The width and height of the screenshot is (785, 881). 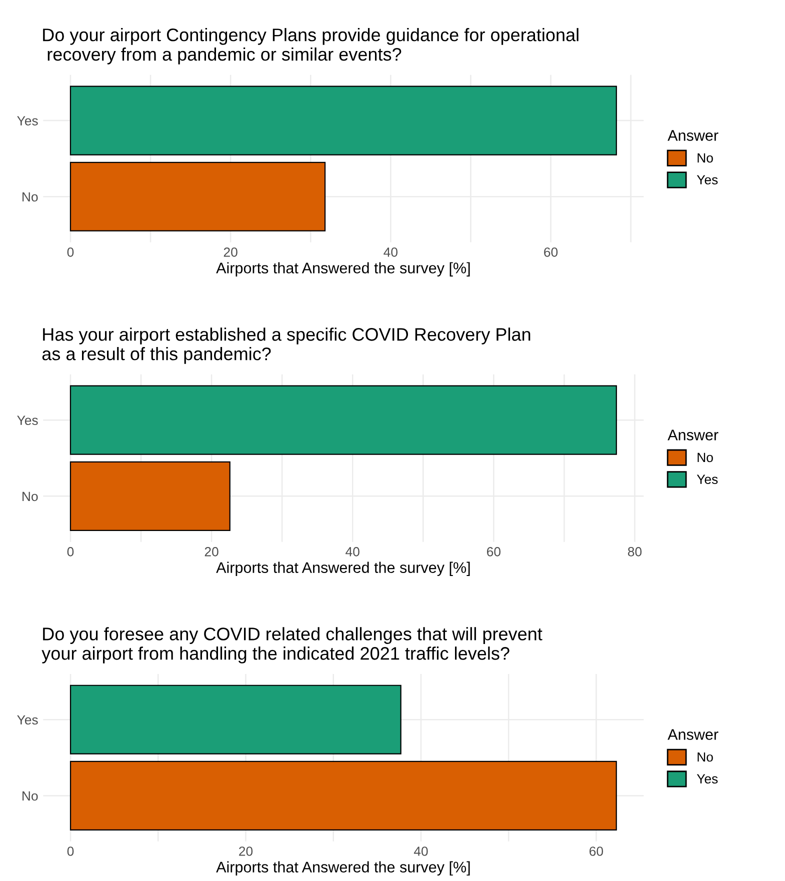 What do you see at coordinates (286, 346) in the screenshot?
I see `chart-title: Has your airport established a specific COVID Recovery Plan as a result of this pandemic?` at bounding box center [286, 346].